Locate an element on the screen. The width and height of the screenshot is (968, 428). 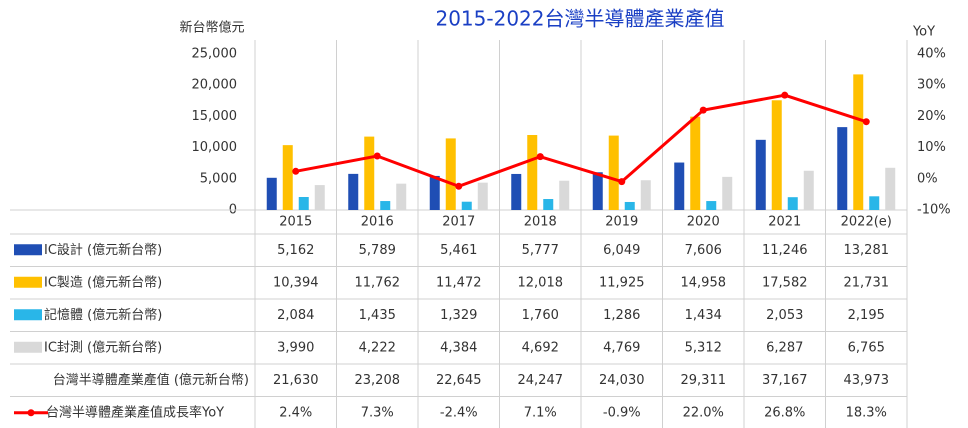
x-tick-label: 2020 is located at coordinates (703, 222).